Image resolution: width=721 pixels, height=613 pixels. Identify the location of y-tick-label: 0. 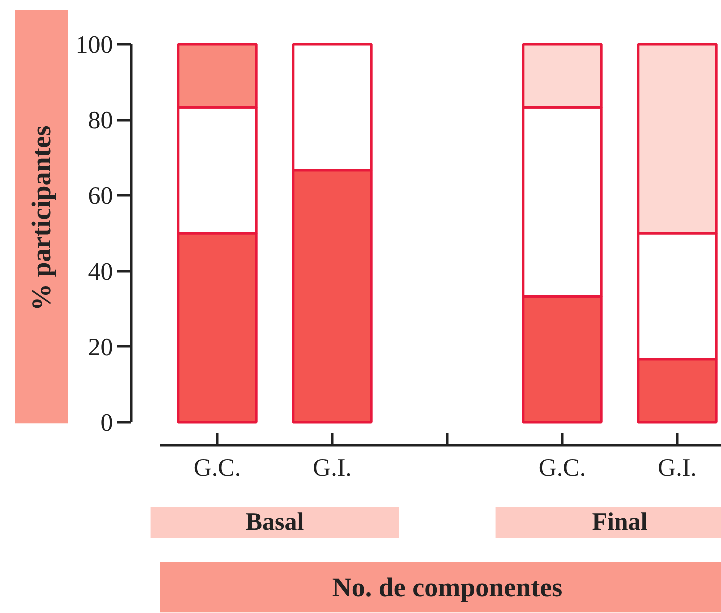
(107, 423).